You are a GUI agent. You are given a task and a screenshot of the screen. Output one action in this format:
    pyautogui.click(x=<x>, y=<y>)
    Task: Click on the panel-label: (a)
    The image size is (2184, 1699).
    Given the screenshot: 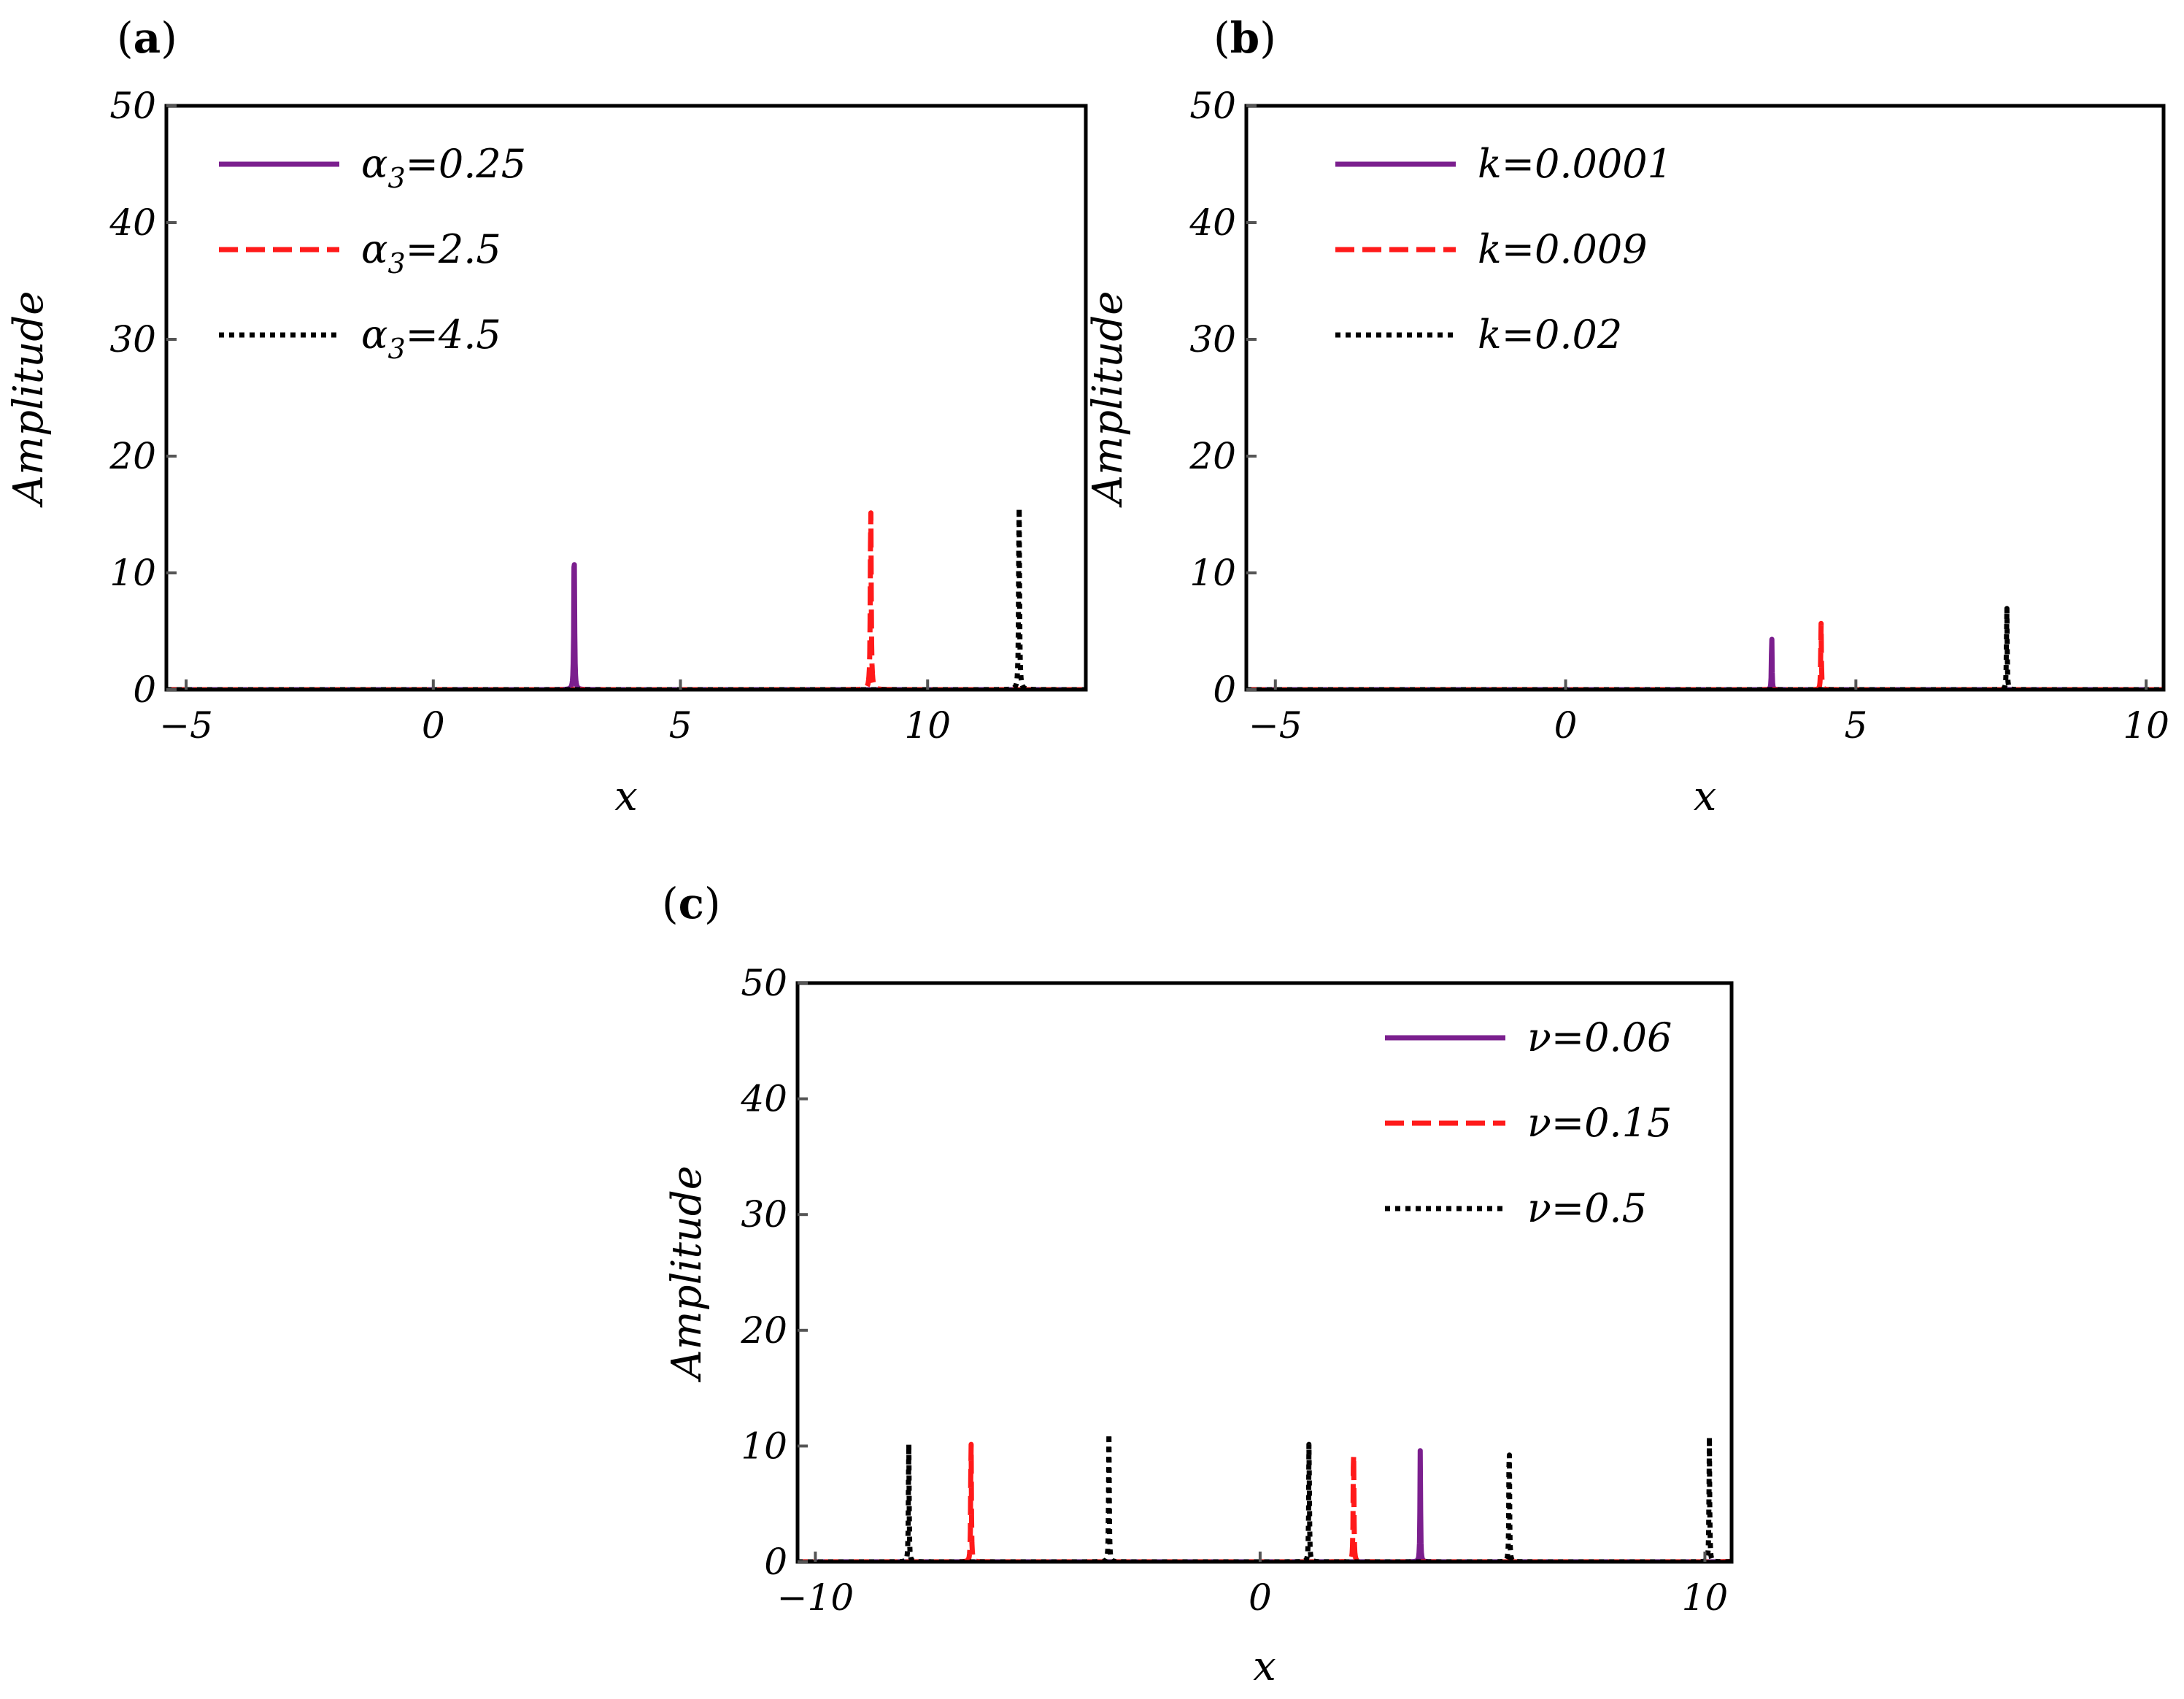 What is the action you would take?
    pyautogui.click(x=147, y=38)
    